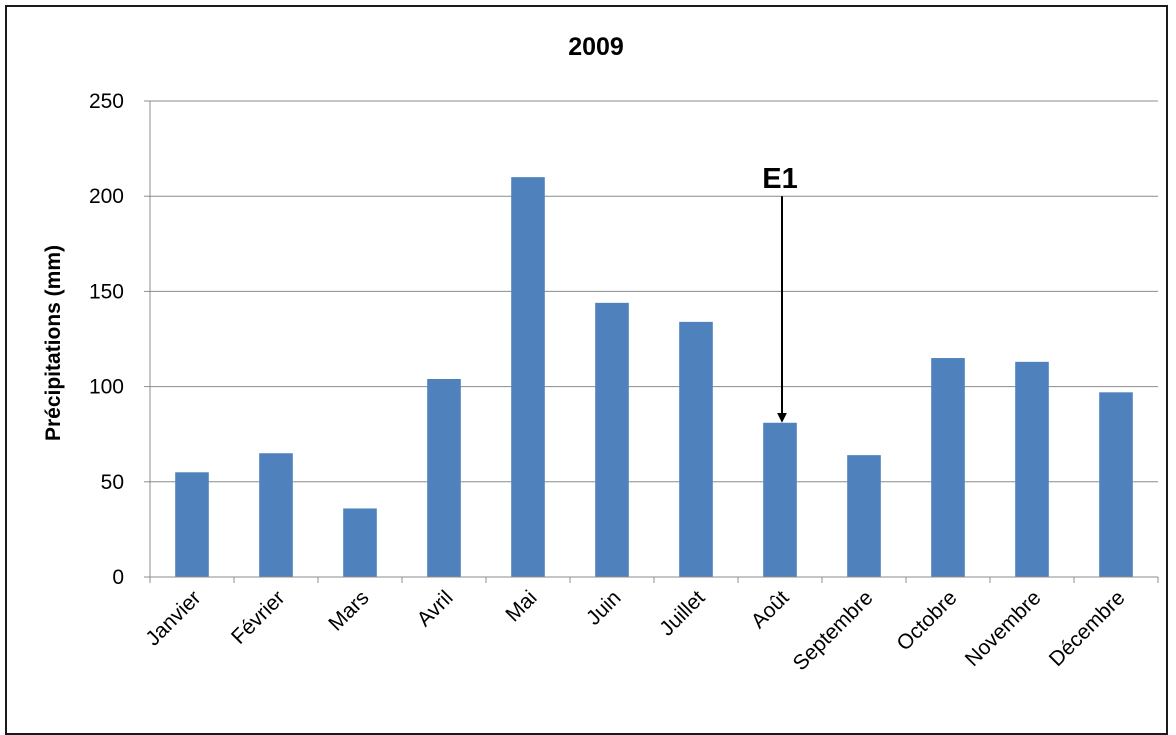  Describe the element at coordinates (1087, 628) in the screenshot. I see `x-tick-label: Décembre` at that location.